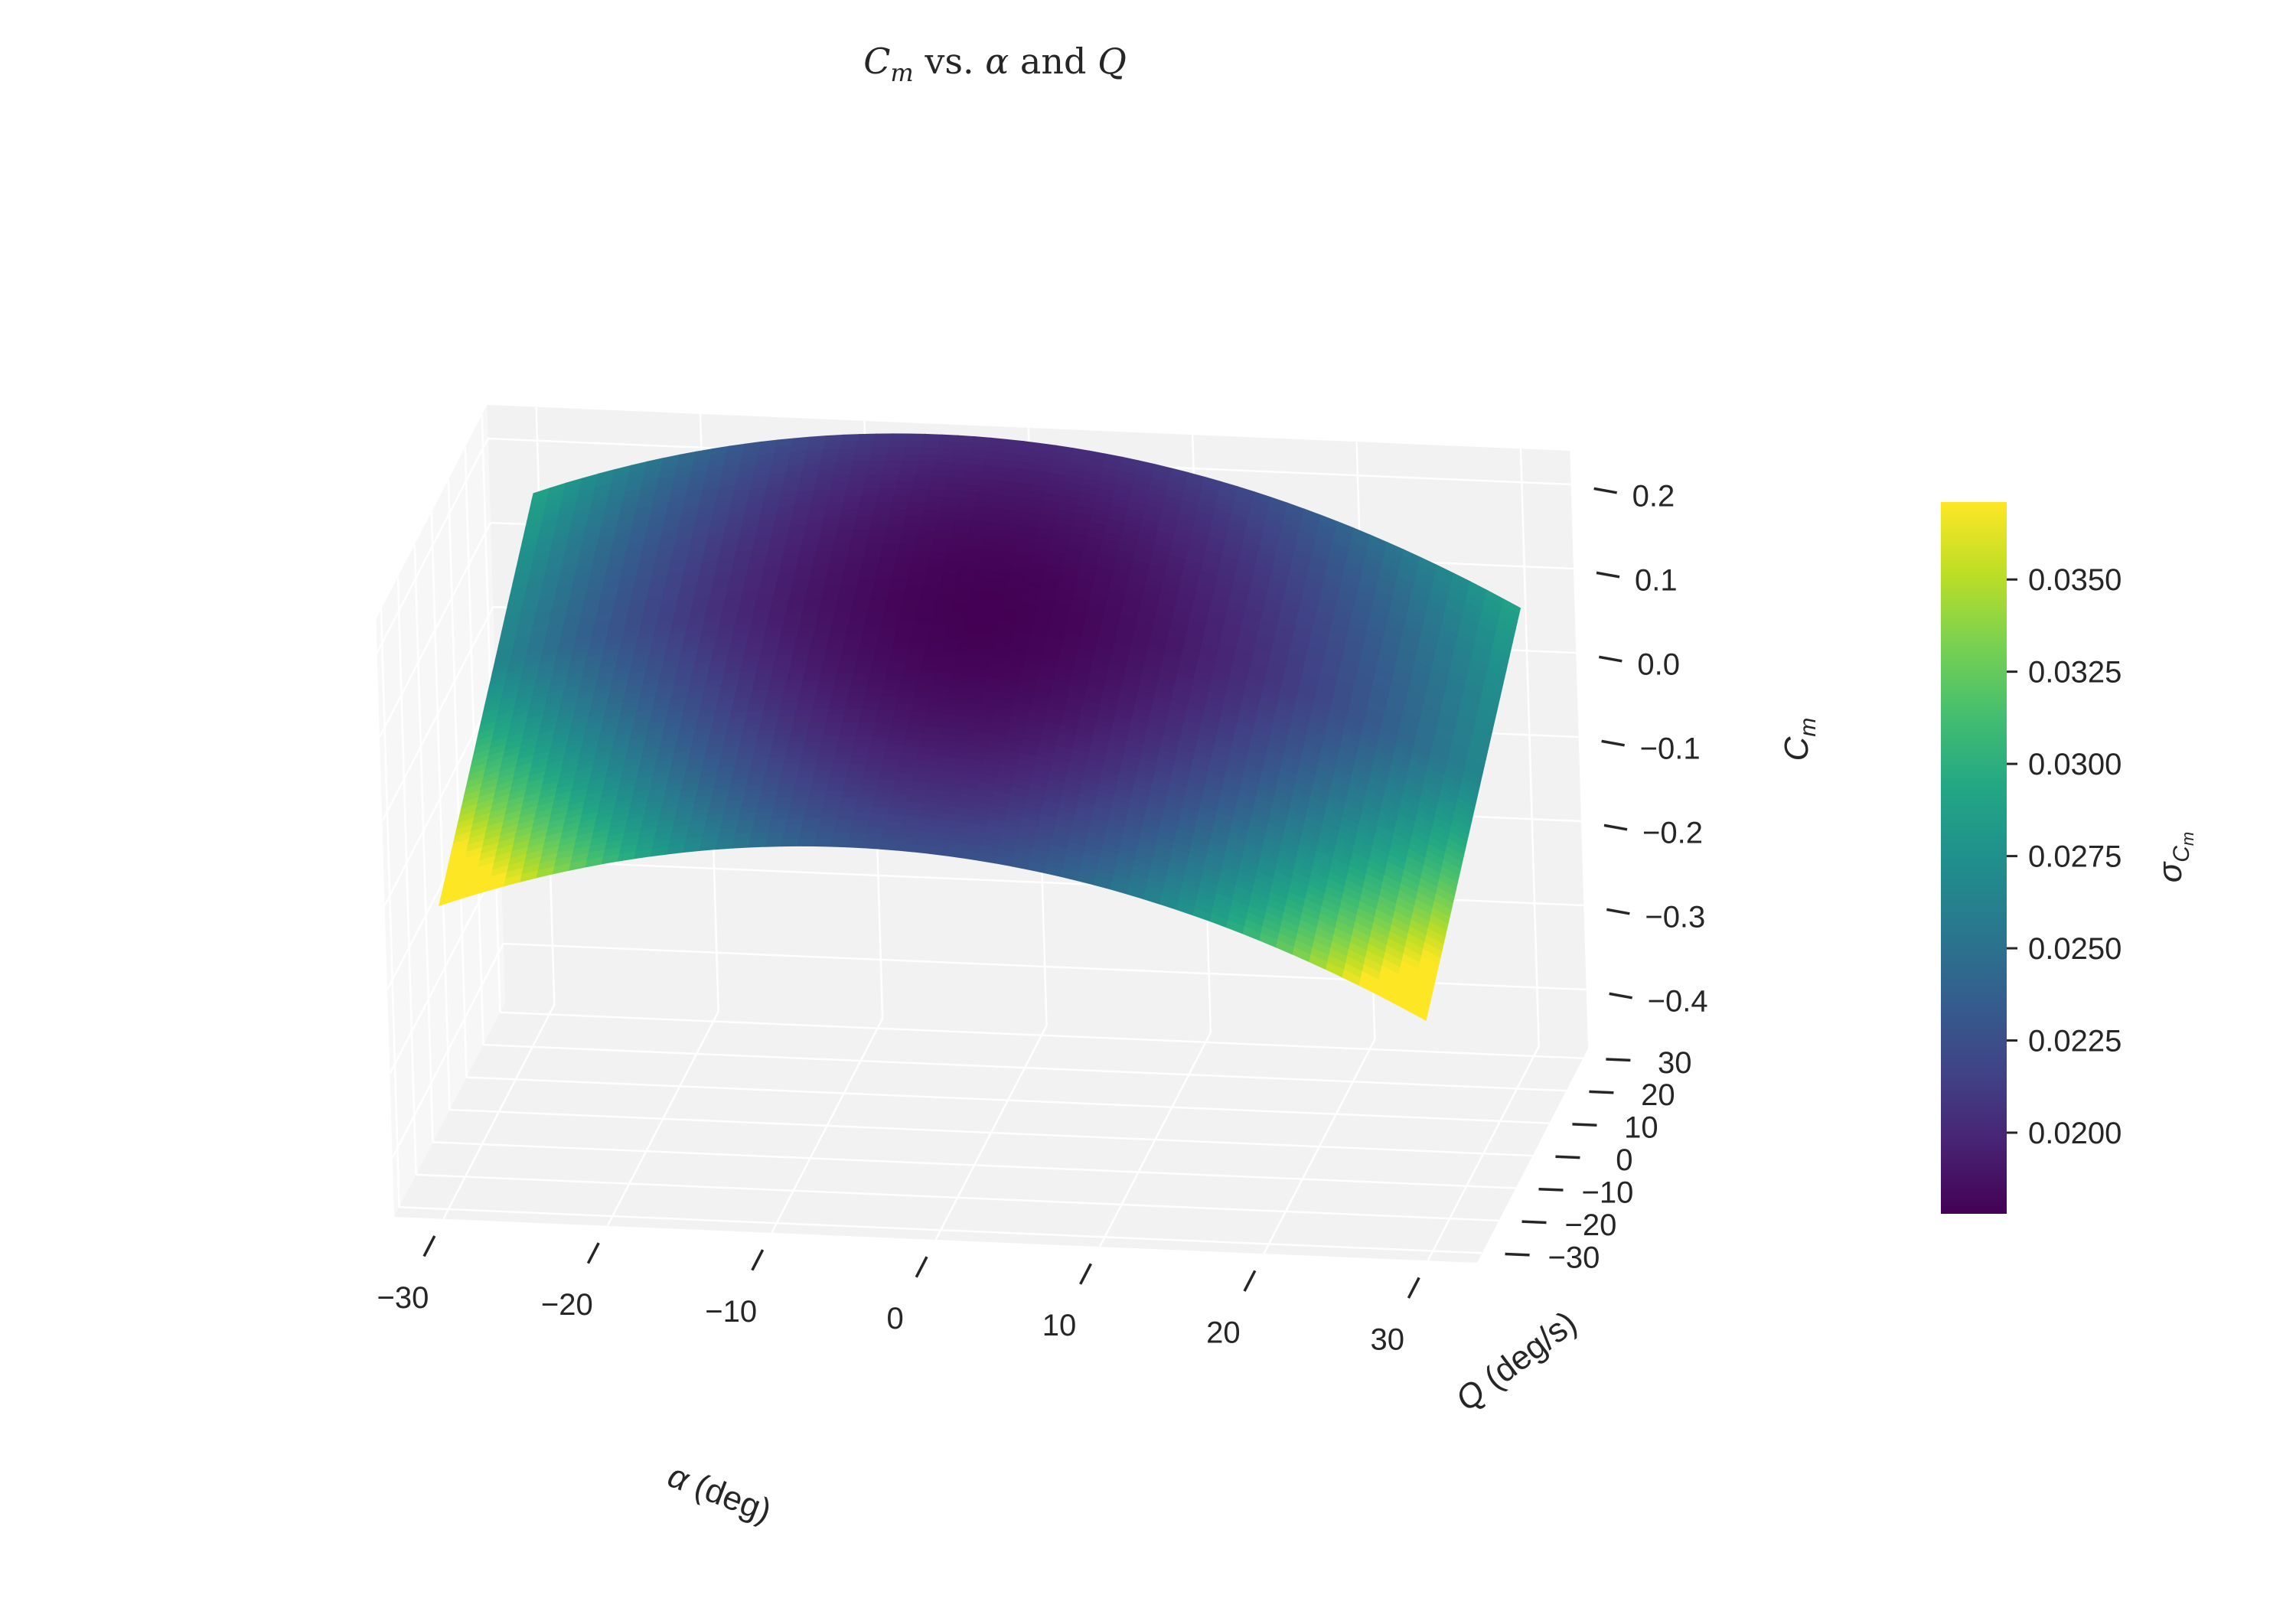 The width and height of the screenshot is (2296, 1611). I want to click on colorbar-tick-label: 0.0275, so click(2075, 857).